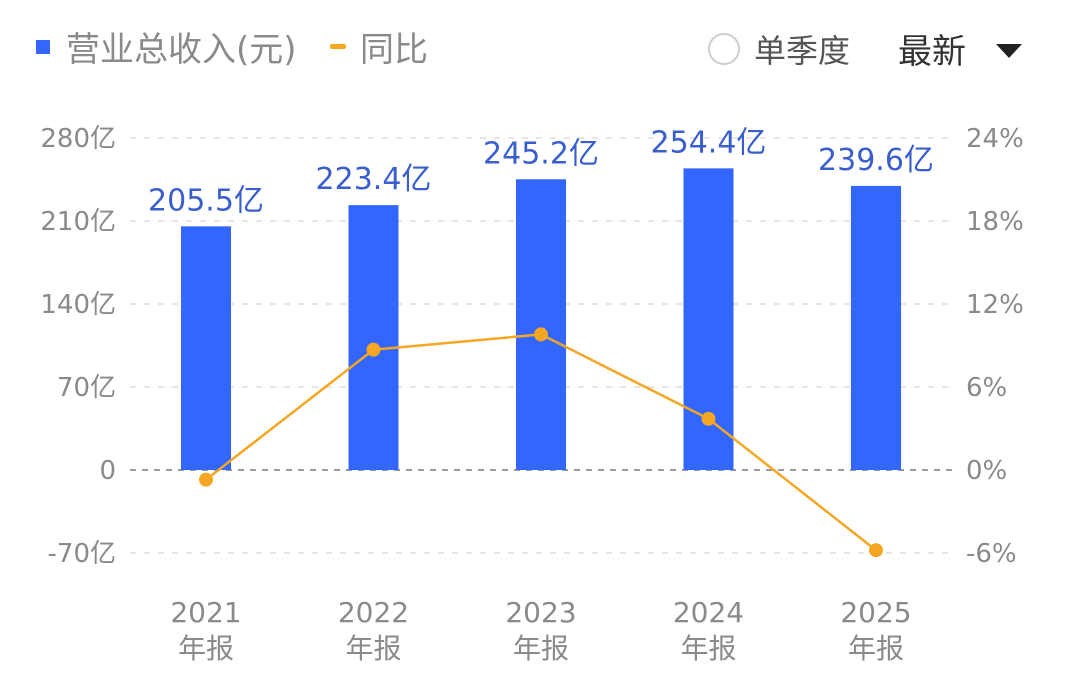 Image resolution: width=1080 pixels, height=681 pixels. Describe the element at coordinates (394, 50) in the screenshot. I see `legend-yoy-label: 同比` at that location.